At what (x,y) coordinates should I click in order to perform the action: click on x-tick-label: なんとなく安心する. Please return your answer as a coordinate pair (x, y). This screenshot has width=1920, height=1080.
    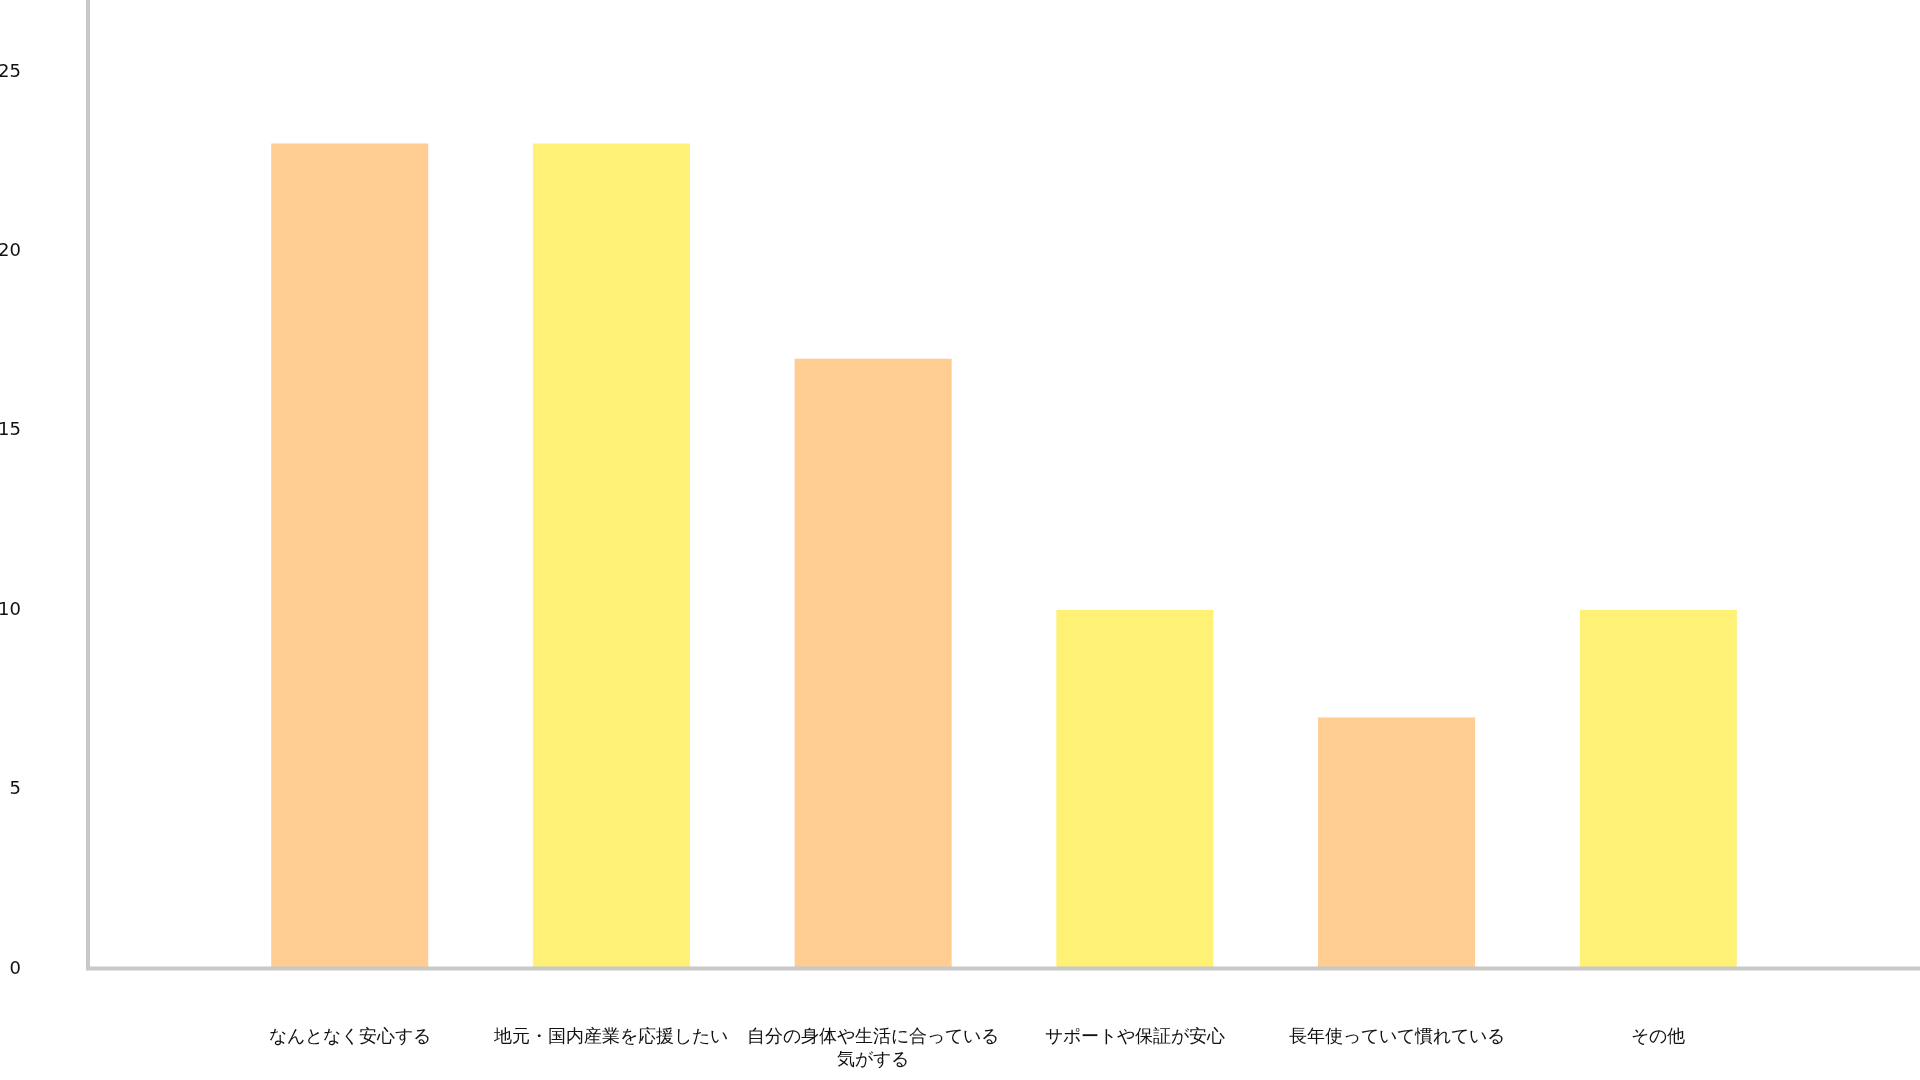
    Looking at the image, I should click on (349, 1035).